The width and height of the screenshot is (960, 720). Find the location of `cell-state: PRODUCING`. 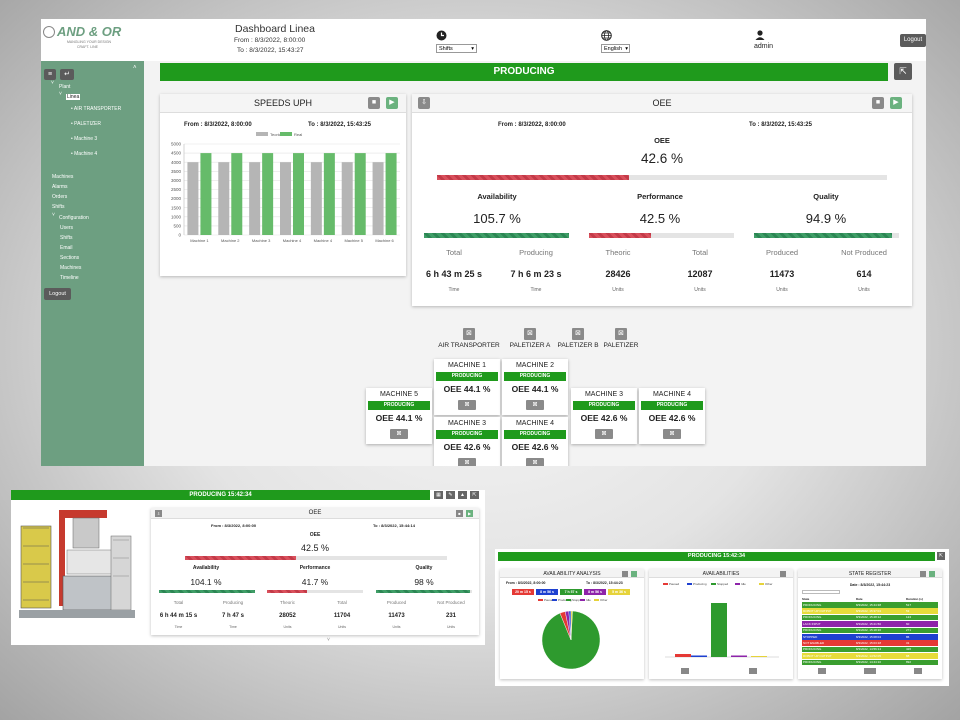

cell-state: PRODUCING is located at coordinates (812, 649).